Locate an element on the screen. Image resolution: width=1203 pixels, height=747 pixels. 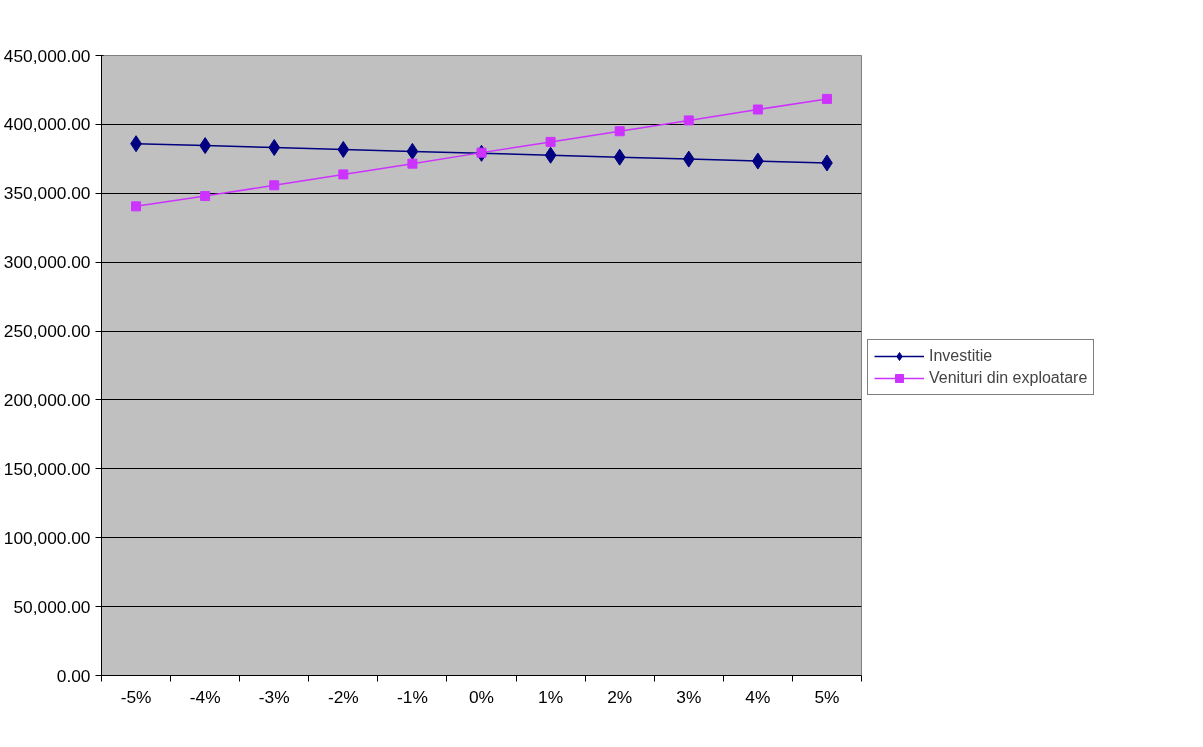
x-tick-label: 1% is located at coordinates (551, 696).